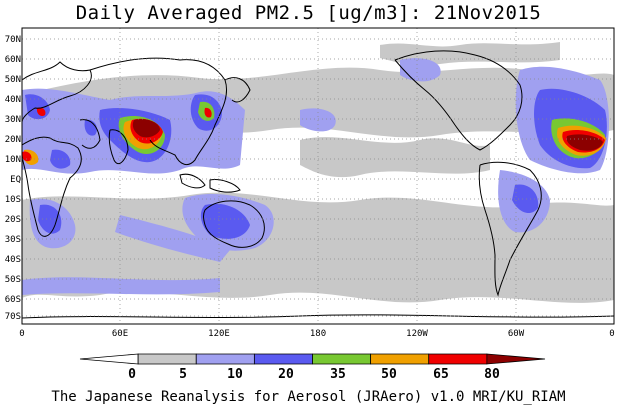  I want to click on lat-label: 40N, so click(13, 100).